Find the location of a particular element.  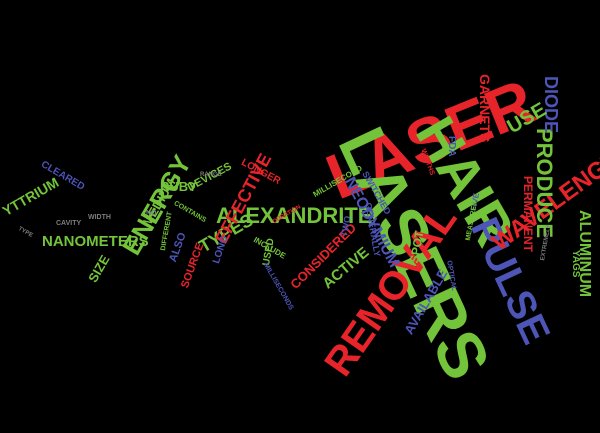

word-permanent: PERMANENT is located at coordinates (528, 214).